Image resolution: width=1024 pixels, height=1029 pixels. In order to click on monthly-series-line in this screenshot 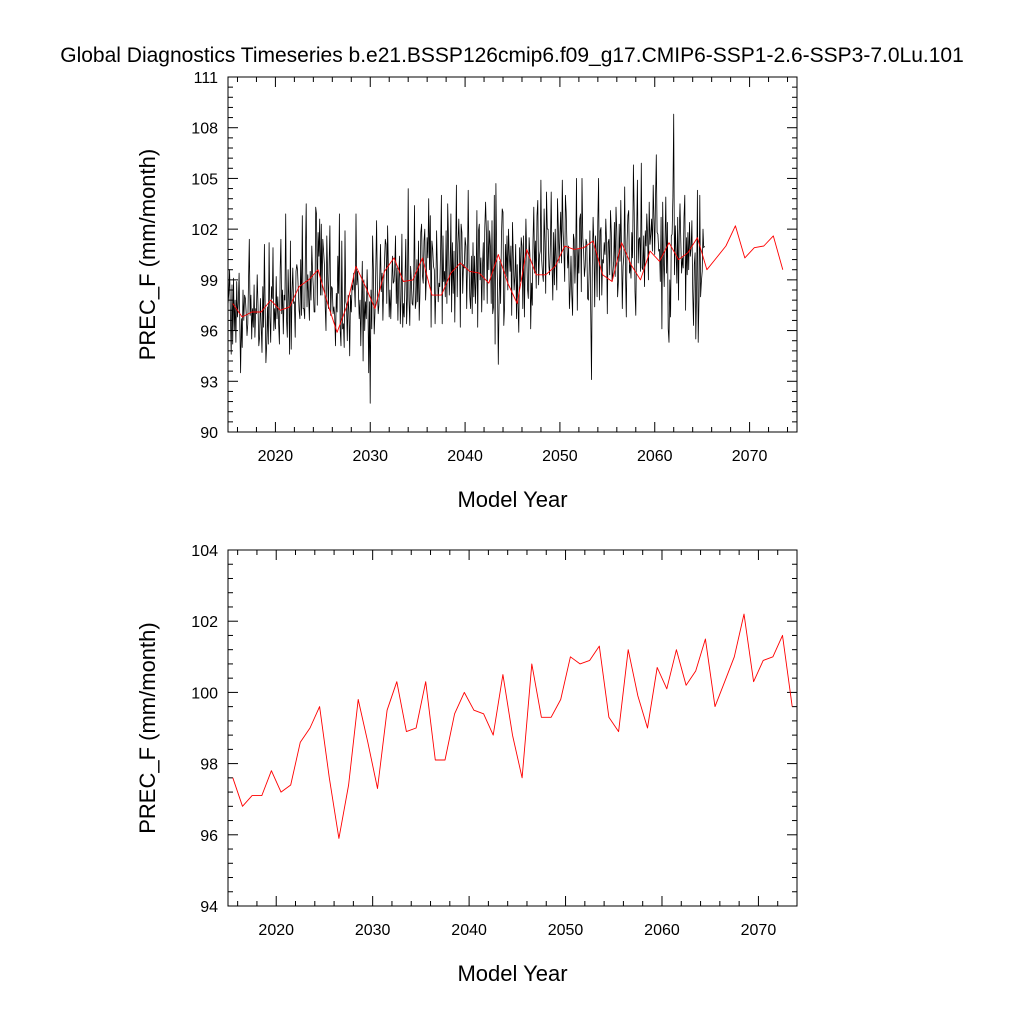, I will do `click(466, 258)`.